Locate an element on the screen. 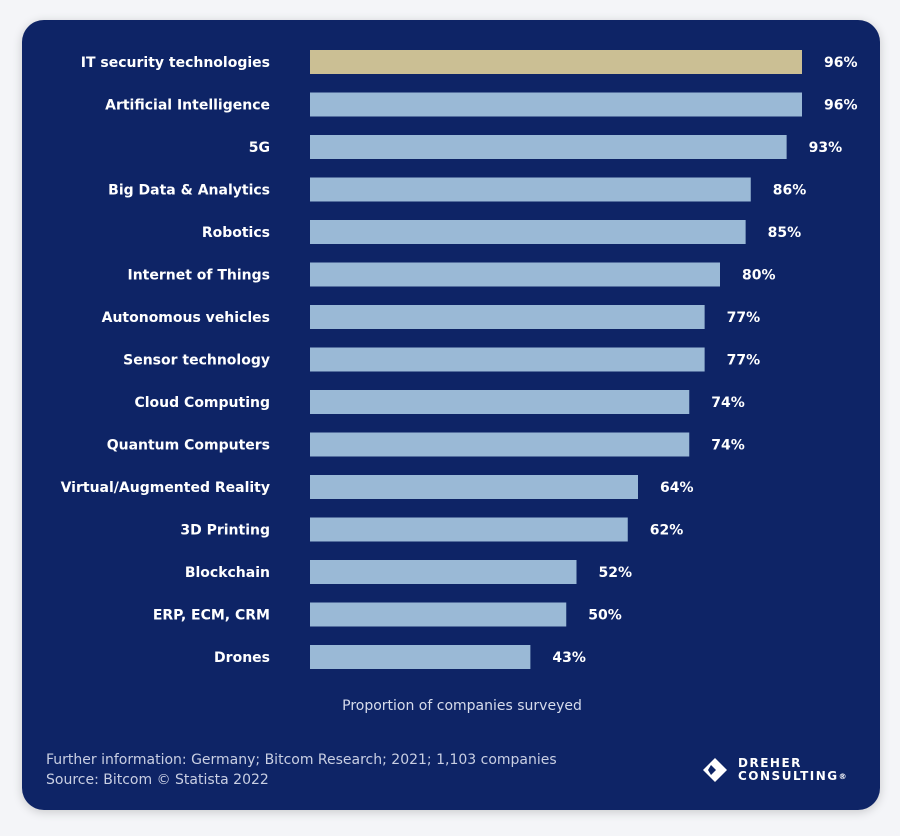 This screenshot has width=900, height=836. diamond-logo-icon is located at coordinates (715, 770).